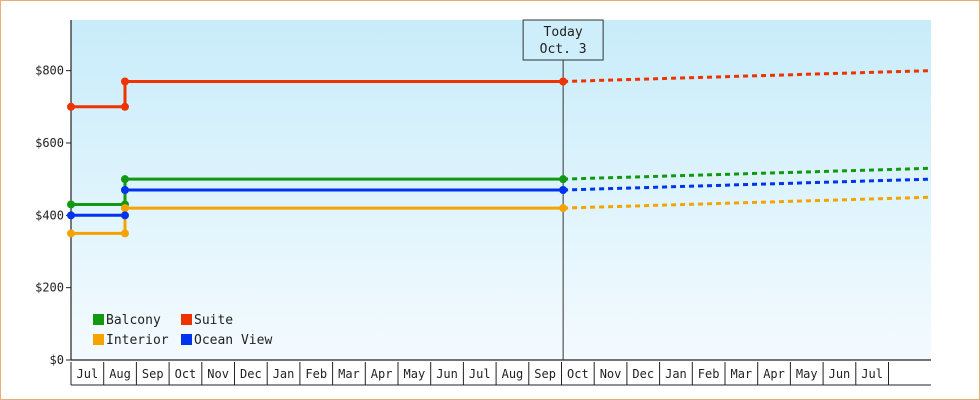  I want to click on legend-swatch-interior, so click(98, 339).